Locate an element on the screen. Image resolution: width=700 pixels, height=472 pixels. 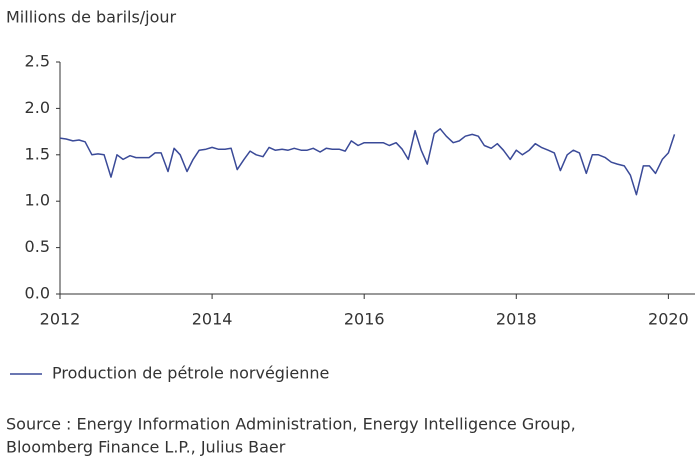
y-tick-label: 2.5 is located at coordinates (37, 61).